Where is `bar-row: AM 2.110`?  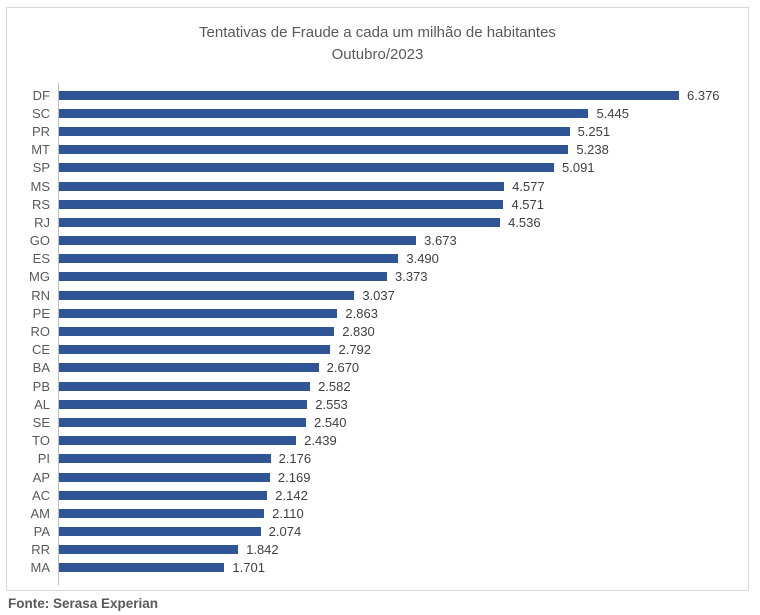
bar-row: AM 2.110 is located at coordinates (377, 513).